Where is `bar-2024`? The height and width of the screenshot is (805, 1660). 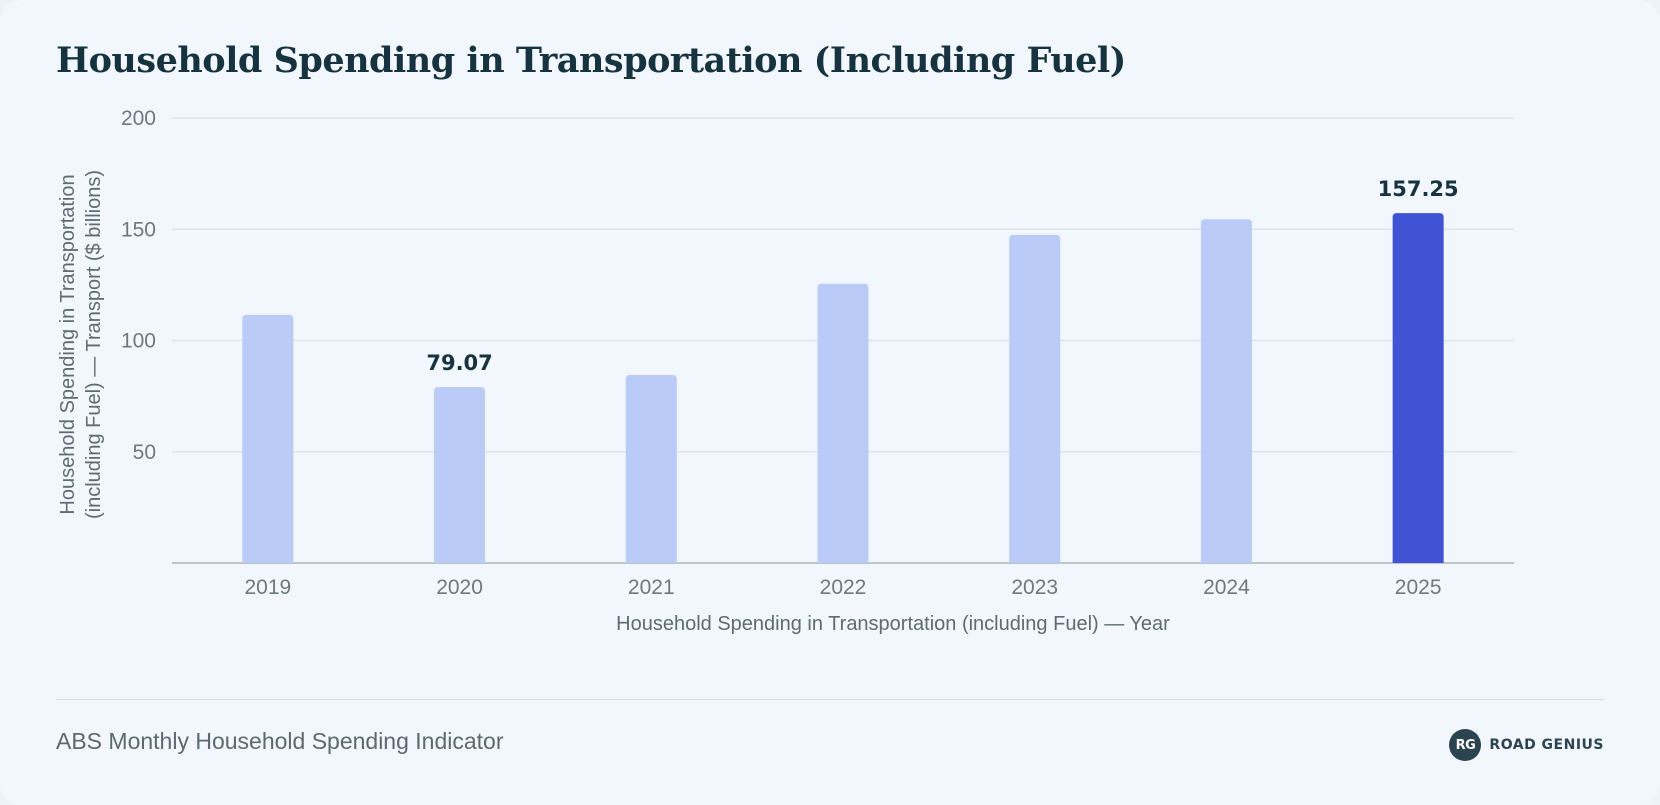
bar-2024 is located at coordinates (1226, 391).